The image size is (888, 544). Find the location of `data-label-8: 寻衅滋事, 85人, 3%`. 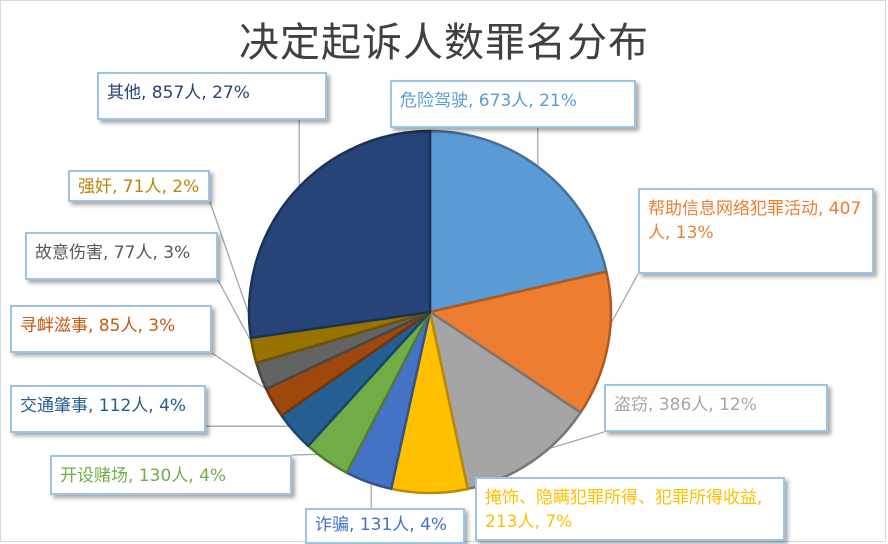

data-label-8: 寻衅滋事, 85人, 3% is located at coordinates (111, 329).